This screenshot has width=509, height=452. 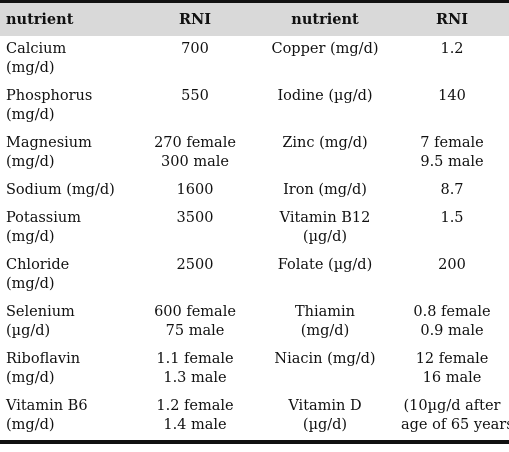 I want to click on nutrient-cell: Magnesium (mg/d), so click(x=67, y=153).